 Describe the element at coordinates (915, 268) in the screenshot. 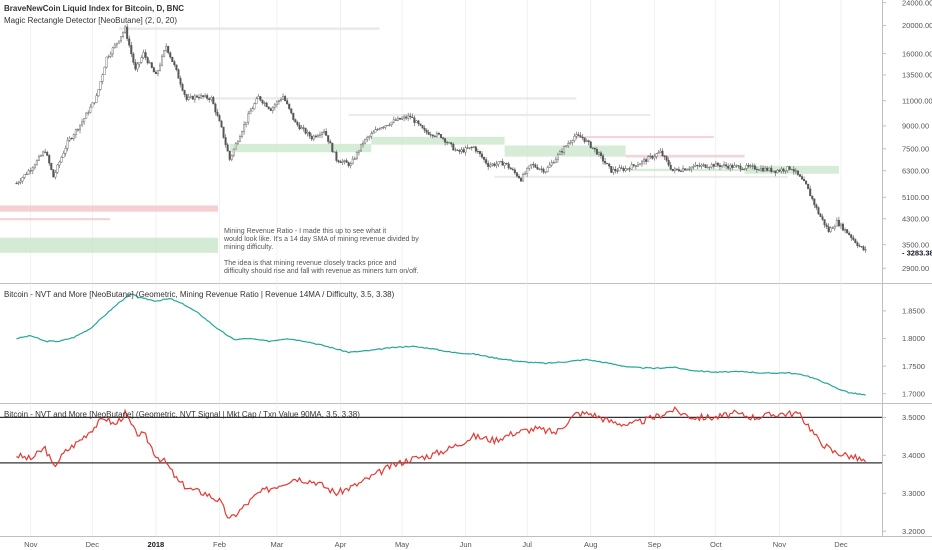

I see `price-tick-label: 2900.00` at that location.